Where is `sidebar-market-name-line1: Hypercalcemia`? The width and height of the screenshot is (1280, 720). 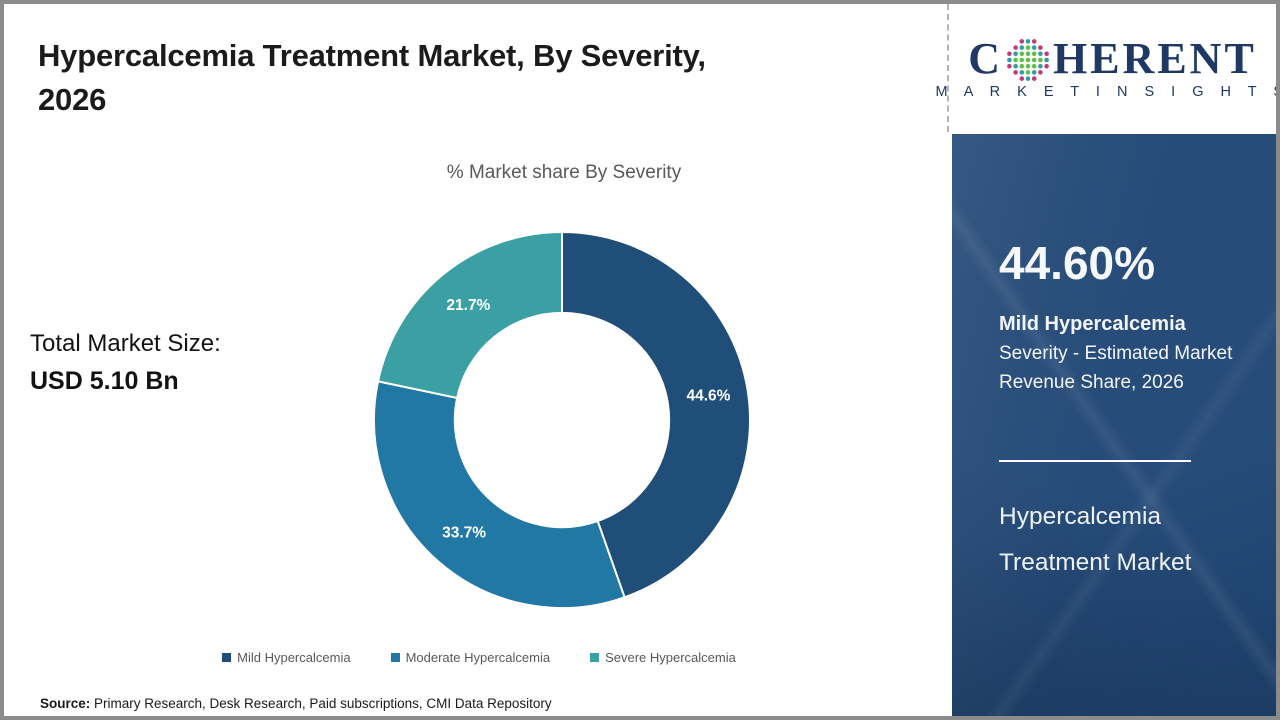
sidebar-market-name-line1: Hypercalcemia is located at coordinates (1080, 516).